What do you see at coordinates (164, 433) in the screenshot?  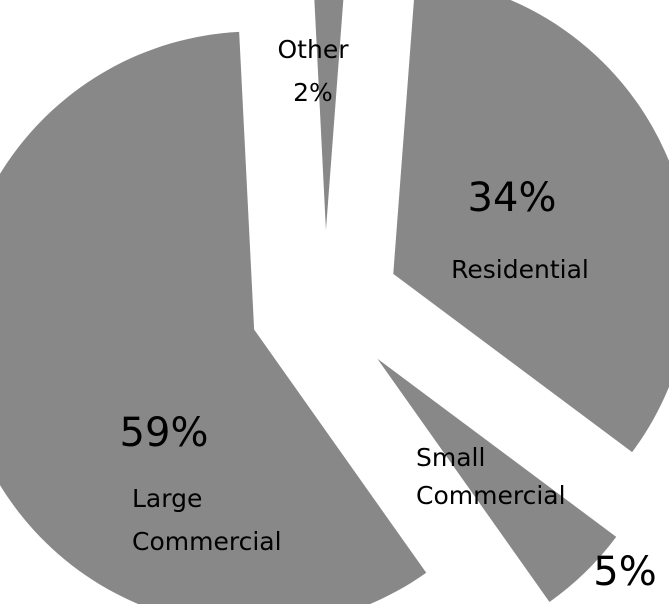 I see `slice-value-label-large-commercial: 59%` at bounding box center [164, 433].